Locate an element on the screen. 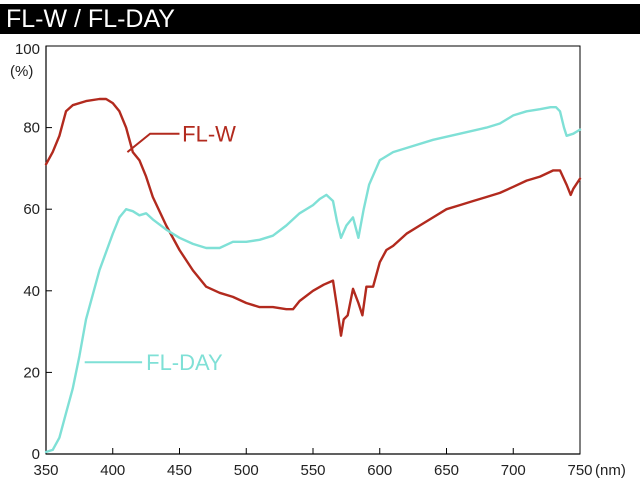  y-tick-label: 100 is located at coordinates (27, 49).